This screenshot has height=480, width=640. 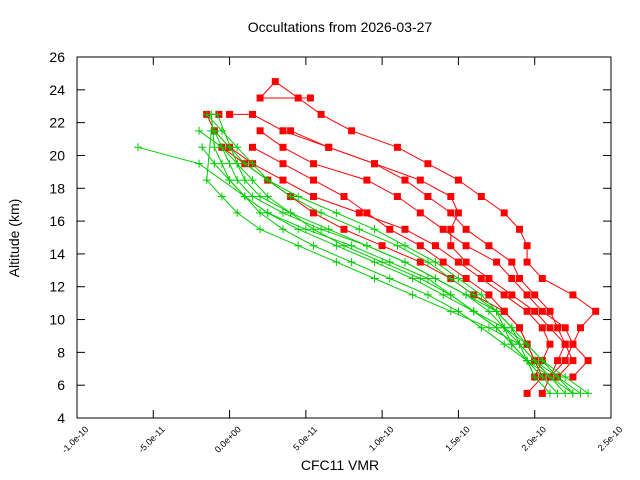 I want to click on x-axis-label: CFC11 VMR, so click(x=340, y=465).